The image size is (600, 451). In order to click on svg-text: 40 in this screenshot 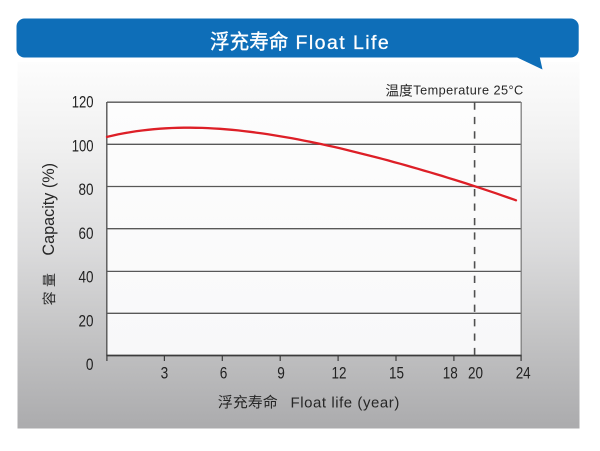, I will do `click(86, 278)`.